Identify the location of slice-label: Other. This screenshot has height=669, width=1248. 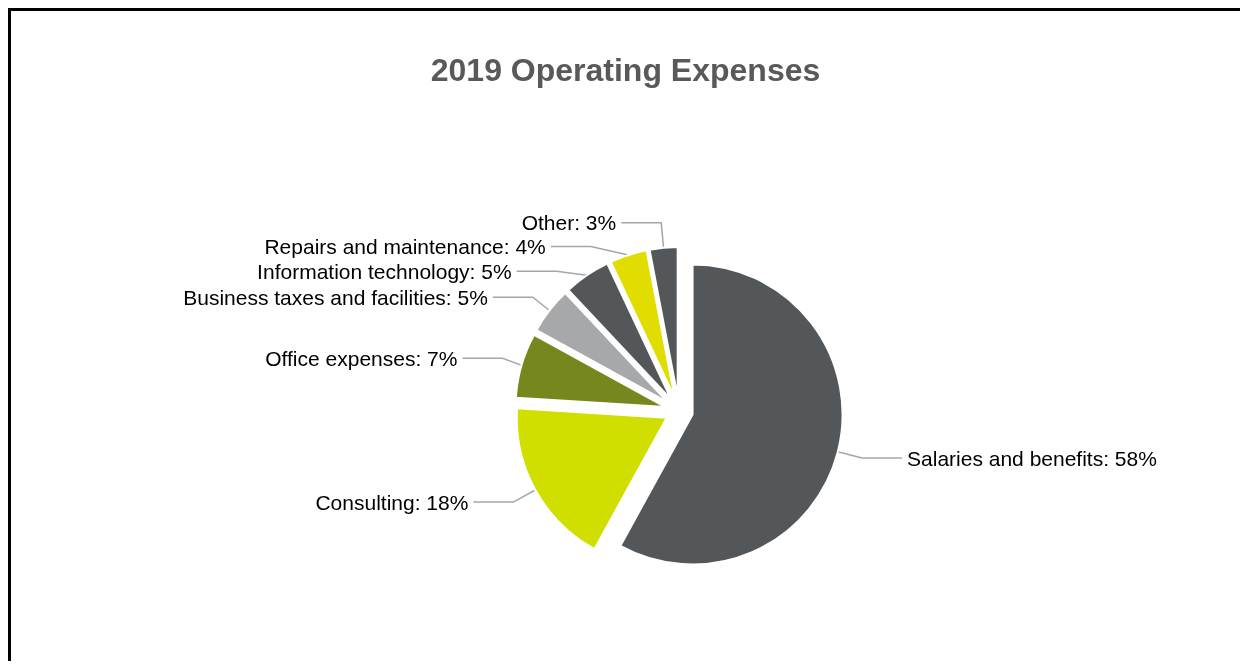
(548, 223).